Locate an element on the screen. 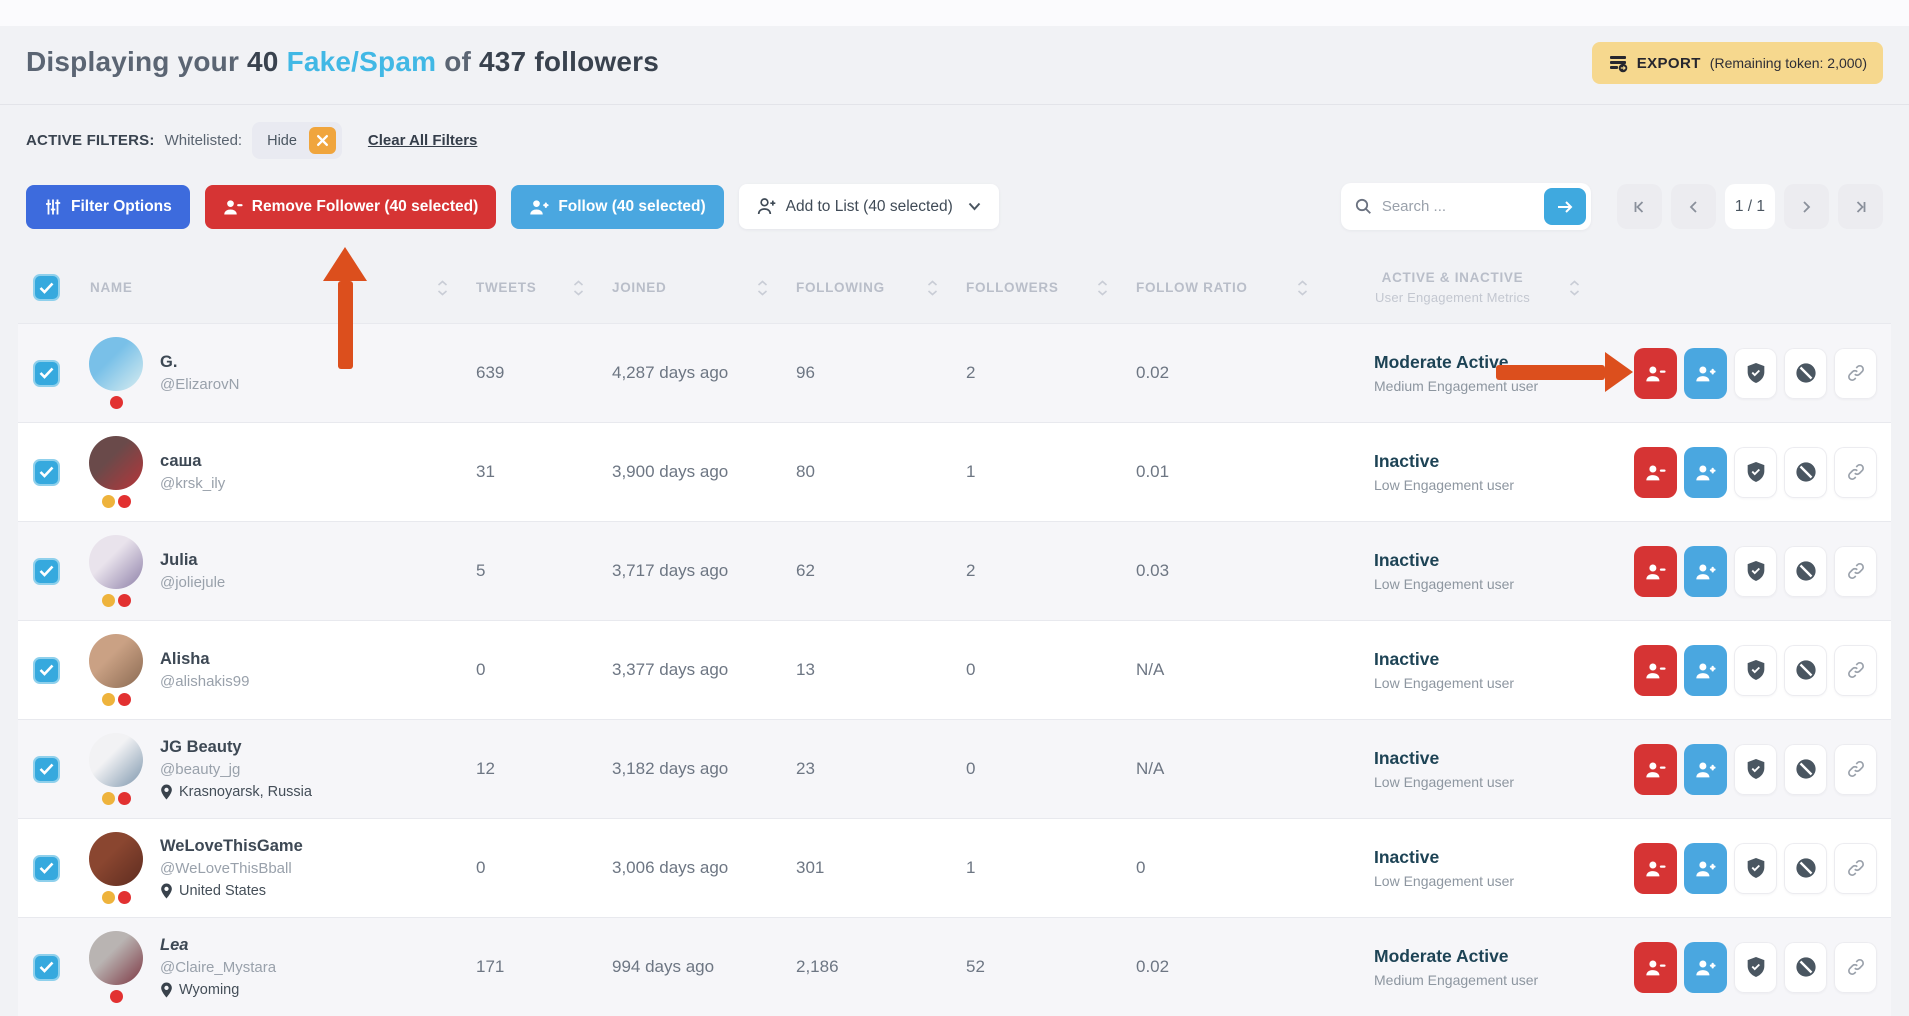 The width and height of the screenshot is (1909, 1016). engagement-level: Low Engagement user is located at coordinates (1444, 881).